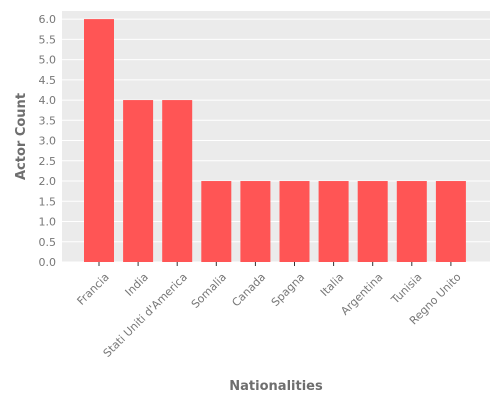 The image size is (500, 400). I want to click on x-tick-label: India, so click(137, 285).